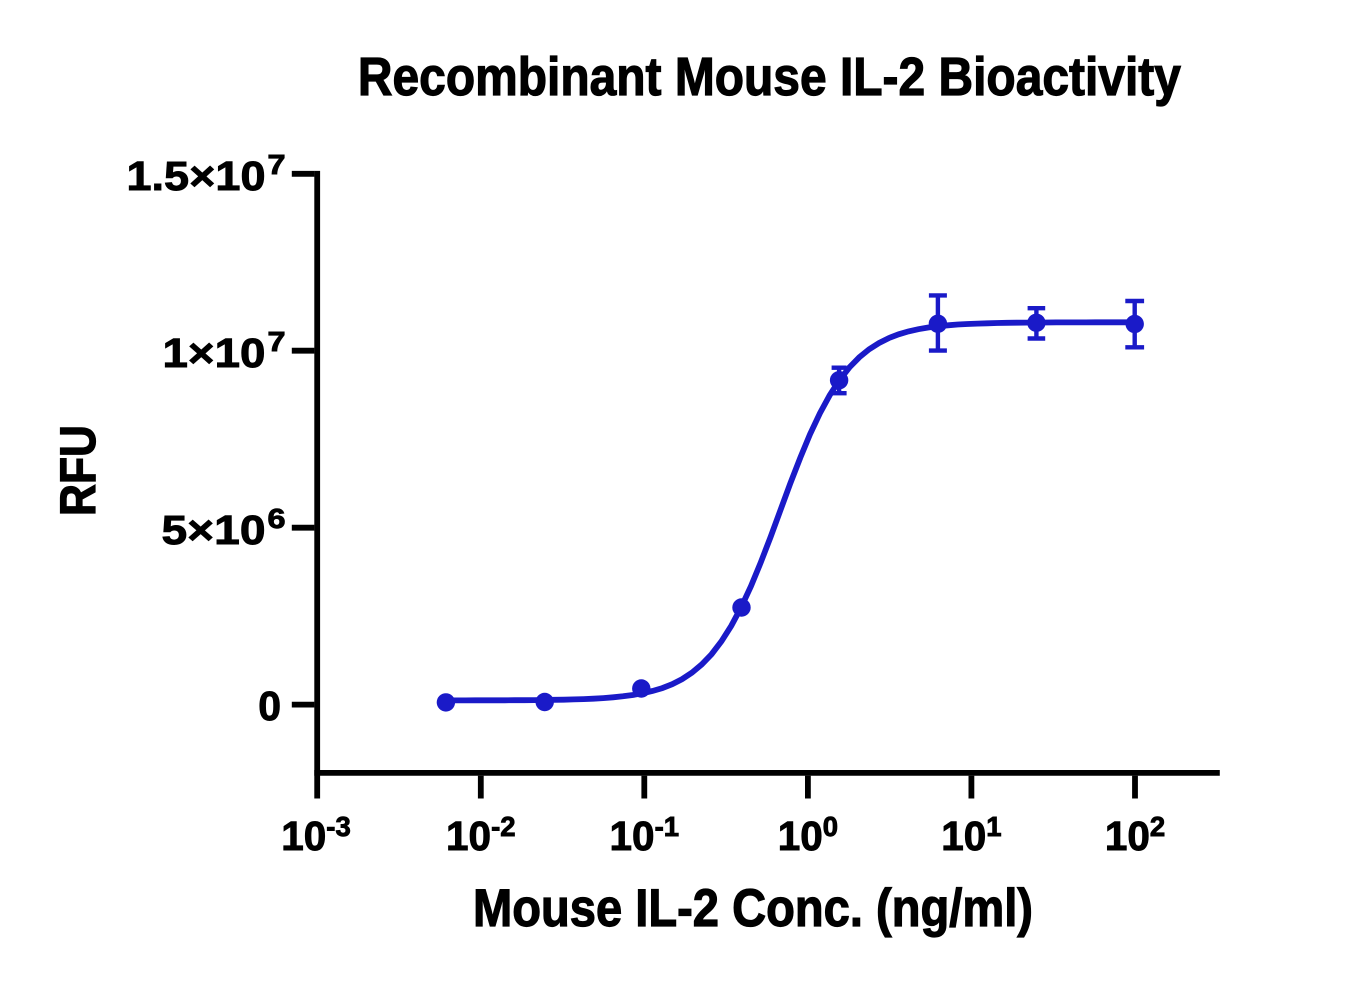 This screenshot has height=981, width=1348. What do you see at coordinates (971, 835) in the screenshot?
I see `svg-text: 10¹` at bounding box center [971, 835].